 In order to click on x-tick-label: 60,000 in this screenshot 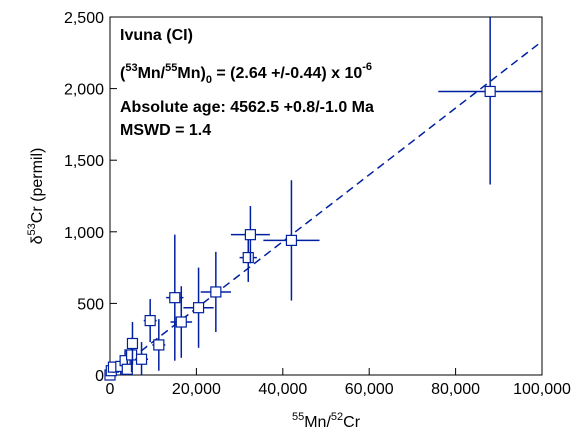, I will do `click(369, 389)`.